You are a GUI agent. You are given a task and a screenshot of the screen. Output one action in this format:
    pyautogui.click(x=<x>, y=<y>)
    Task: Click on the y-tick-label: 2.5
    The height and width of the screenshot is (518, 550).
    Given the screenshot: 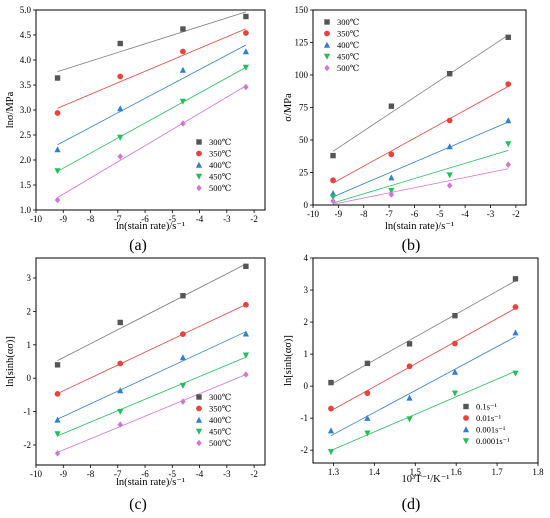 What is the action you would take?
    pyautogui.click(x=26, y=135)
    